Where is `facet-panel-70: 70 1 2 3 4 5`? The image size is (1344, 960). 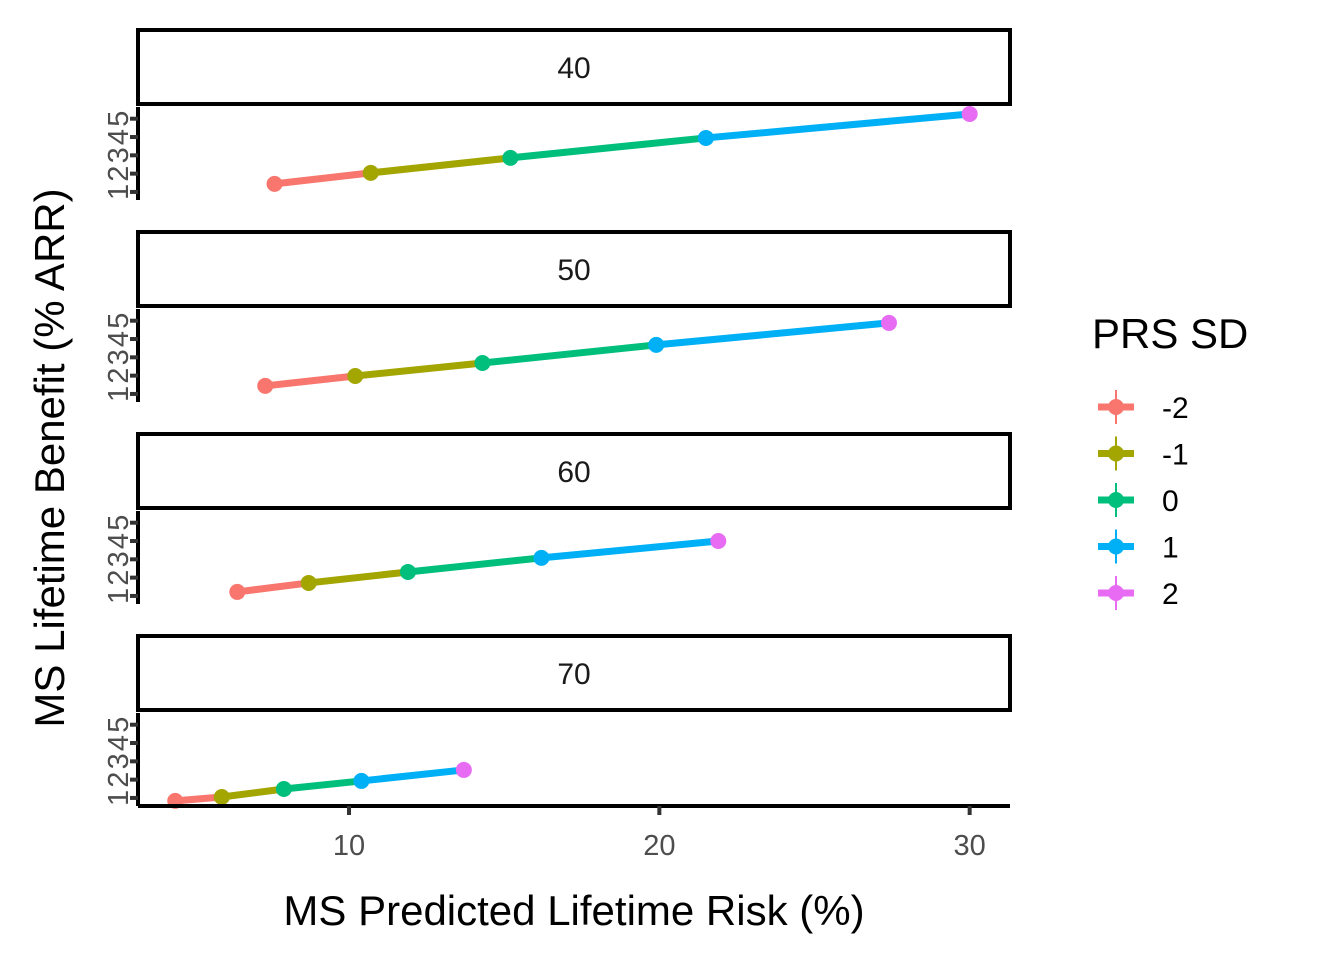 facet-panel-70: 70 1 2 3 4 5 is located at coordinates (557, 721).